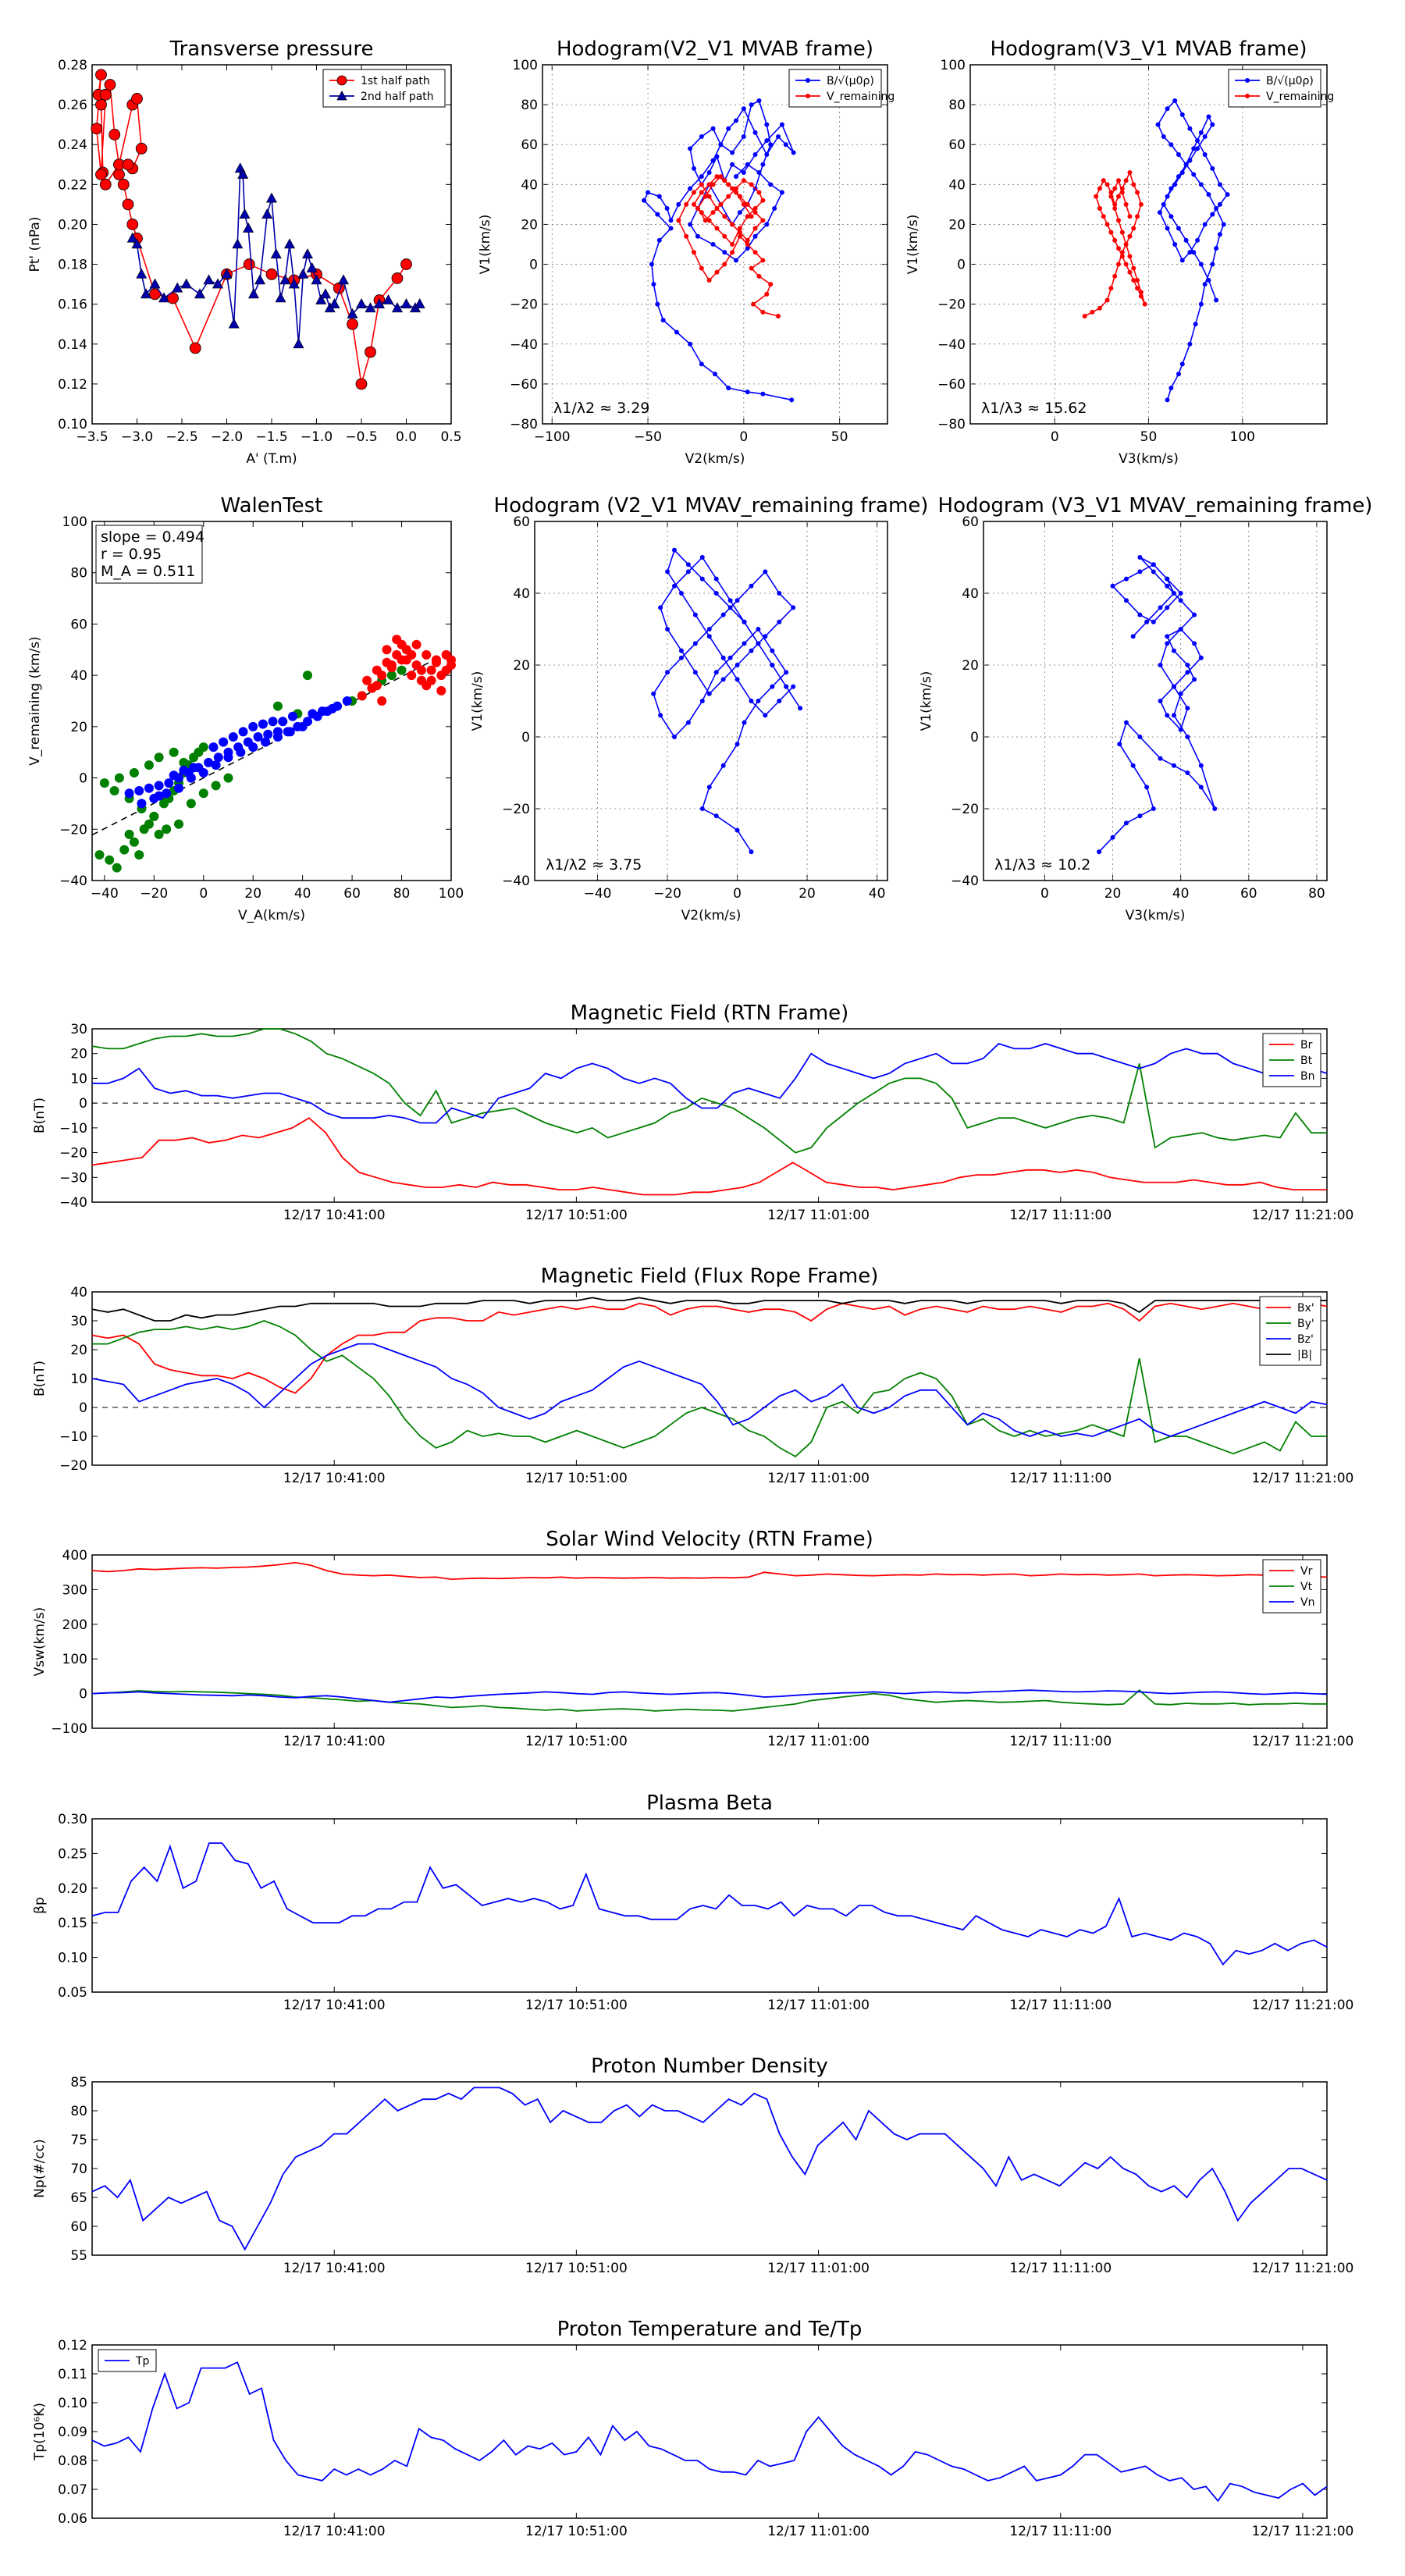 This screenshot has height=2576, width=1405. I want to click on x-tick-label: −50, so click(648, 437).